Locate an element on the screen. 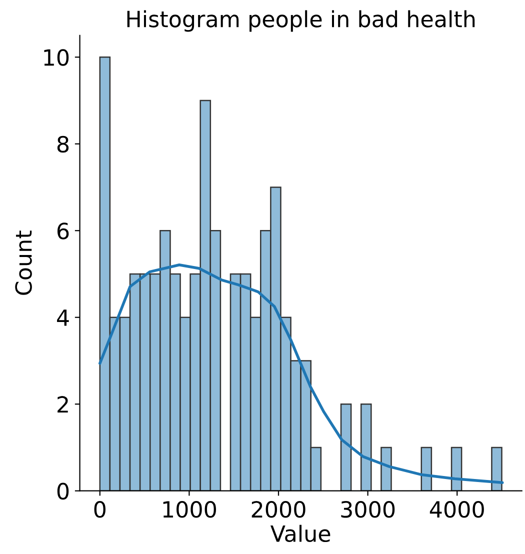 This screenshot has width=525, height=554. x-tick-label: 1000 is located at coordinates (189, 509).